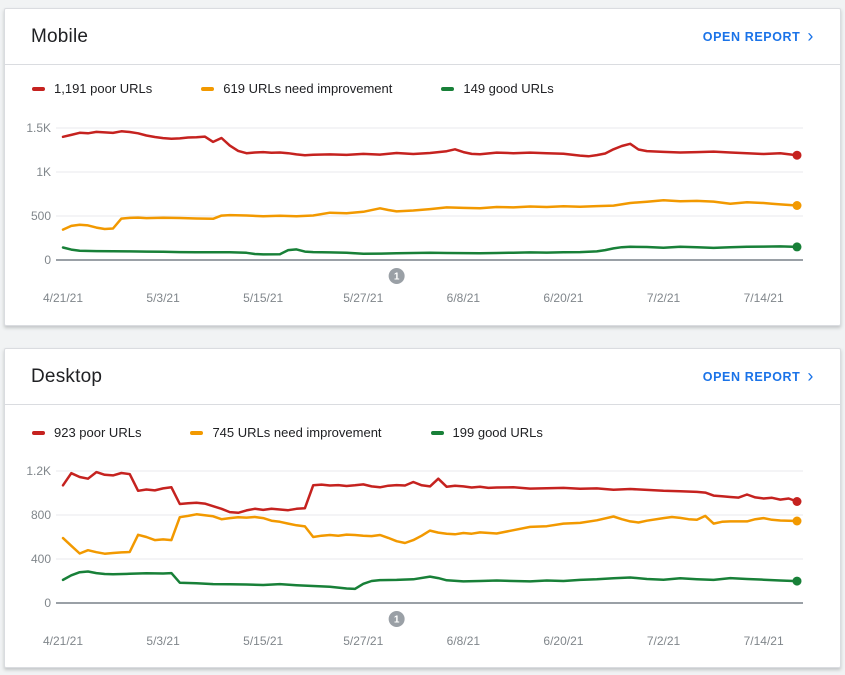 The image size is (845, 675). I want to click on legend-label-need-improvement: 619 URLs need improvement, so click(308, 88).